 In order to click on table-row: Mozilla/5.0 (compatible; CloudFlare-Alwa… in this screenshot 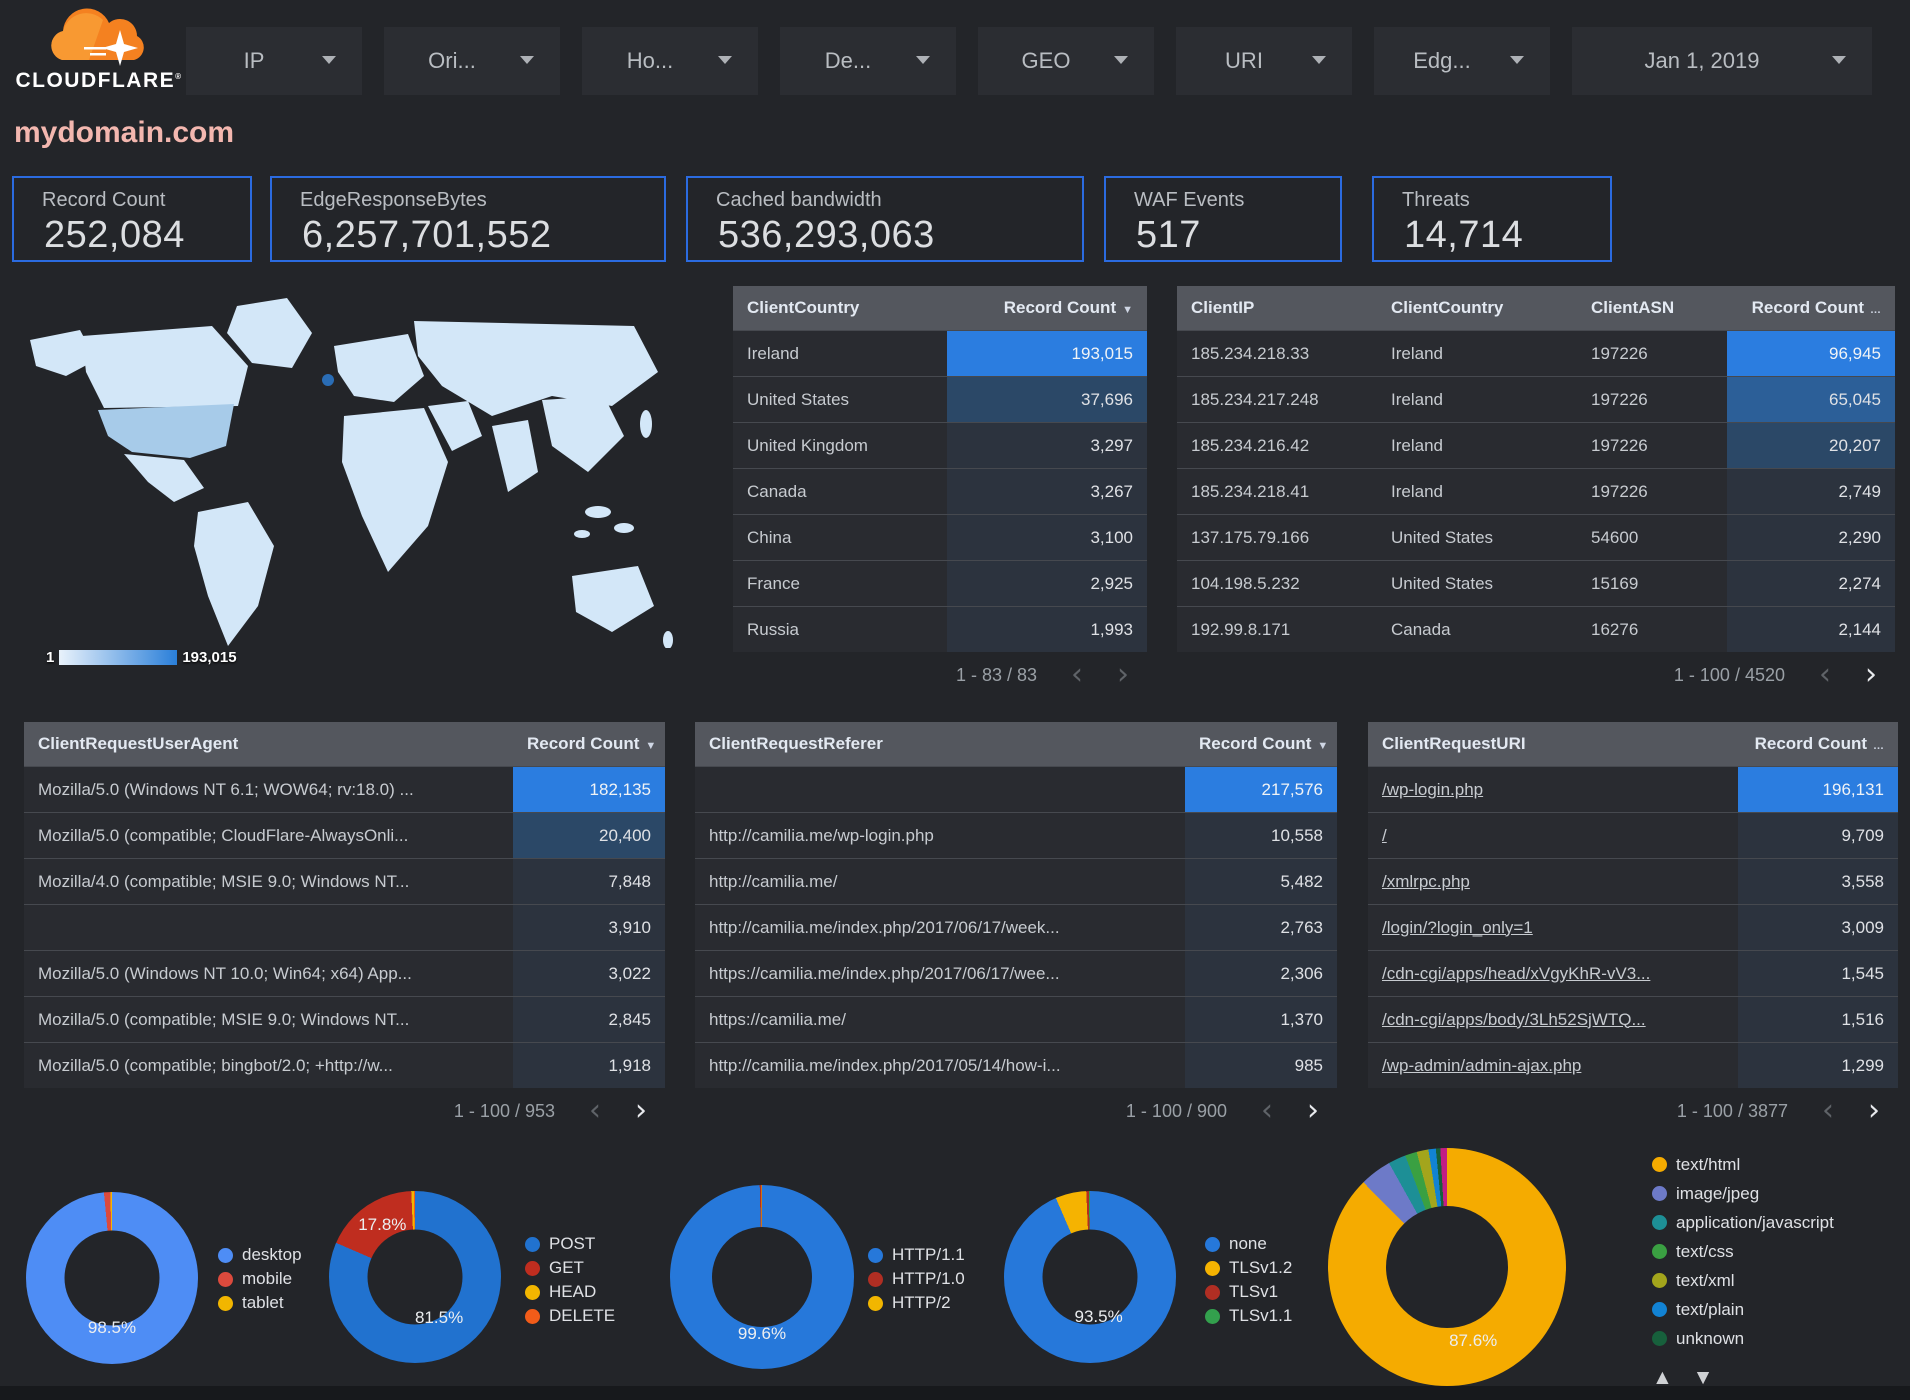, I will do `click(344, 835)`.